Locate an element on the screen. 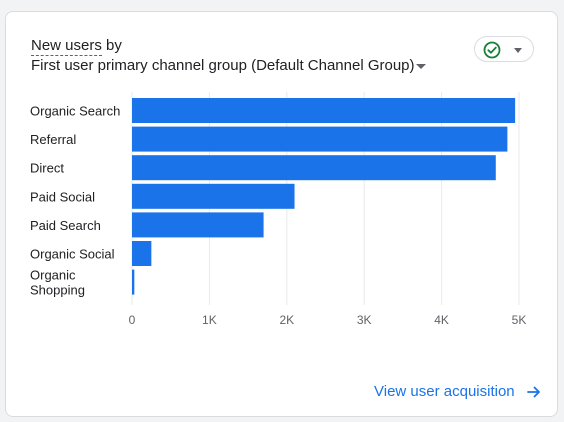 This screenshot has height=422, width=564. view-user-acquisition-link: View user acquisition is located at coordinates (457, 391).